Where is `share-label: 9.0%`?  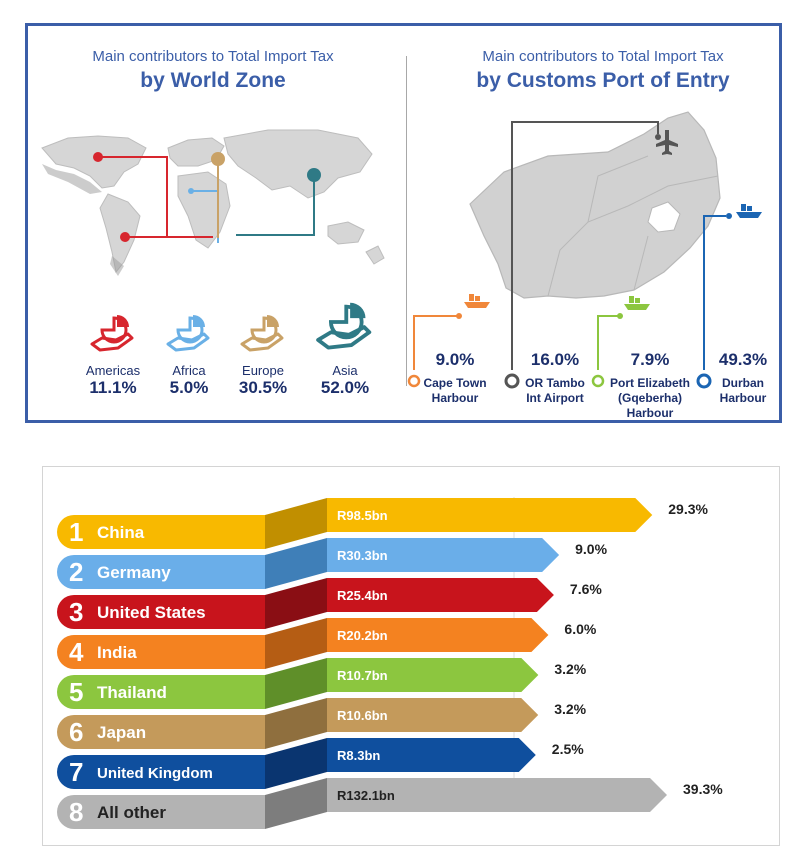
share-label: 9.0% is located at coordinates (591, 549).